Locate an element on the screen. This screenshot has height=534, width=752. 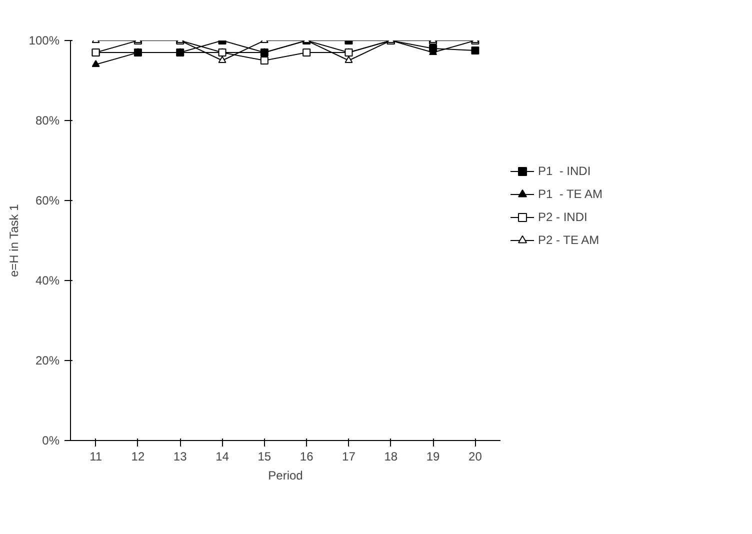
legend-label: P1 - INDI is located at coordinates (564, 171).